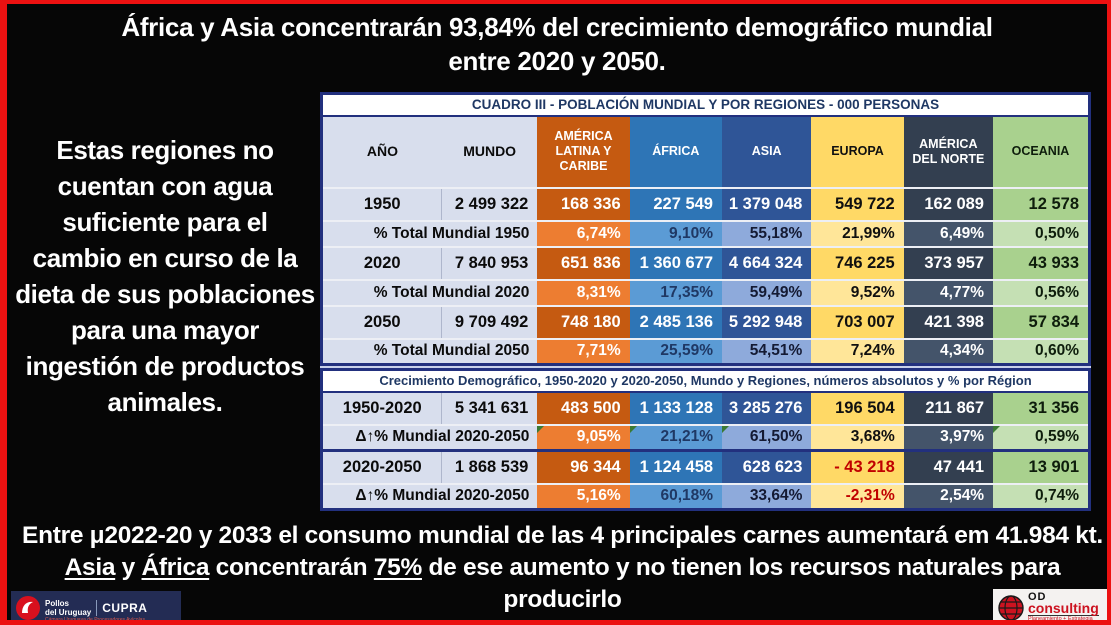  What do you see at coordinates (1041, 151) in the screenshot?
I see `col-header-oceania: OCEANIA` at bounding box center [1041, 151].